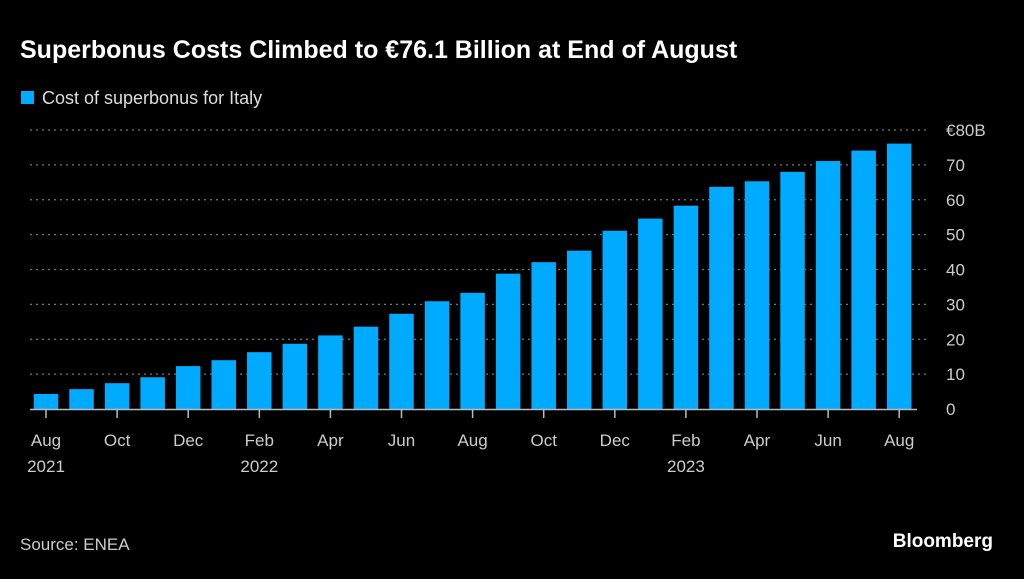 This screenshot has width=1024, height=579. What do you see at coordinates (955, 270) in the screenshot?
I see `y-tick-label: 40` at bounding box center [955, 270].